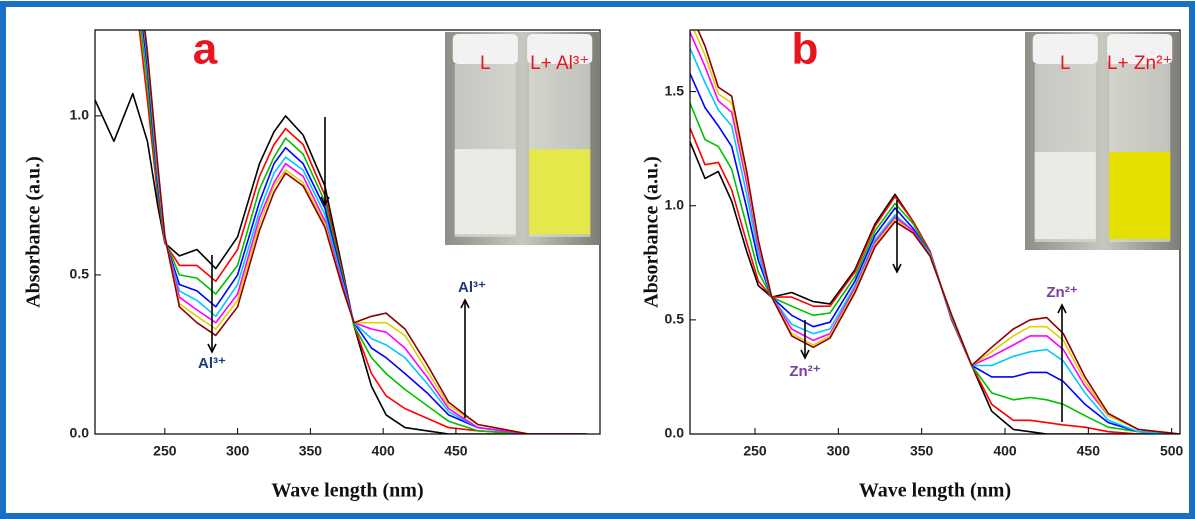 This screenshot has width=1195, height=519. What do you see at coordinates (675, 90) in the screenshot?
I see `y-tick-label: 1.5` at bounding box center [675, 90].